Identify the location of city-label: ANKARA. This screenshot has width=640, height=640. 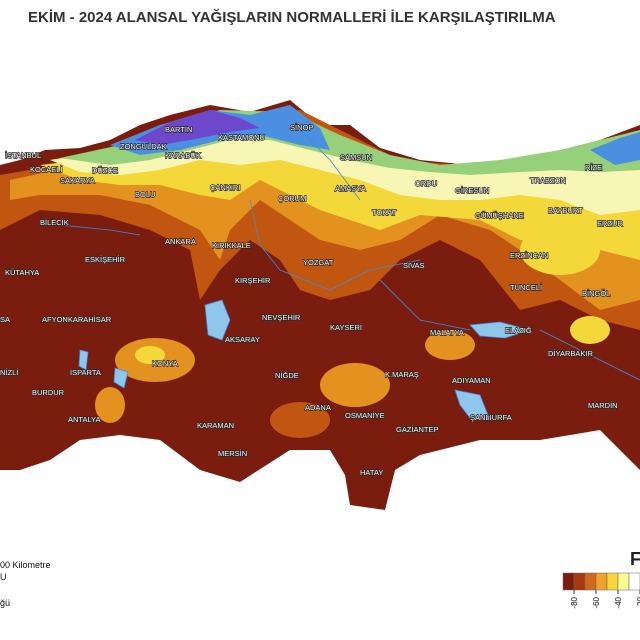
(180, 241).